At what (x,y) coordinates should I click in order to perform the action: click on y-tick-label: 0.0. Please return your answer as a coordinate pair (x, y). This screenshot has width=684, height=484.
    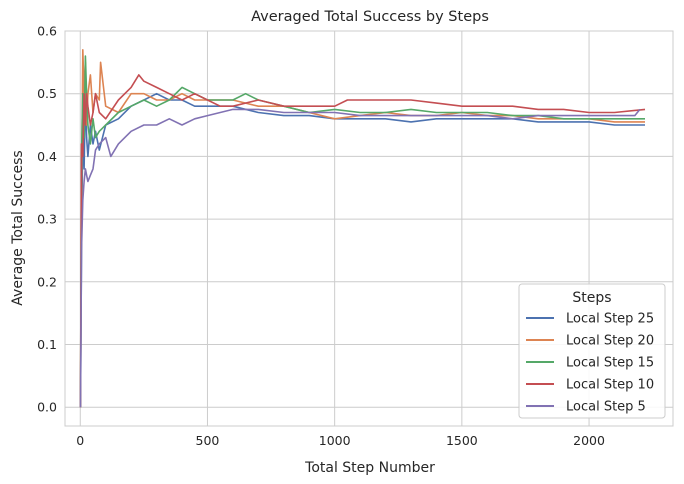
    Looking at the image, I should click on (47, 407).